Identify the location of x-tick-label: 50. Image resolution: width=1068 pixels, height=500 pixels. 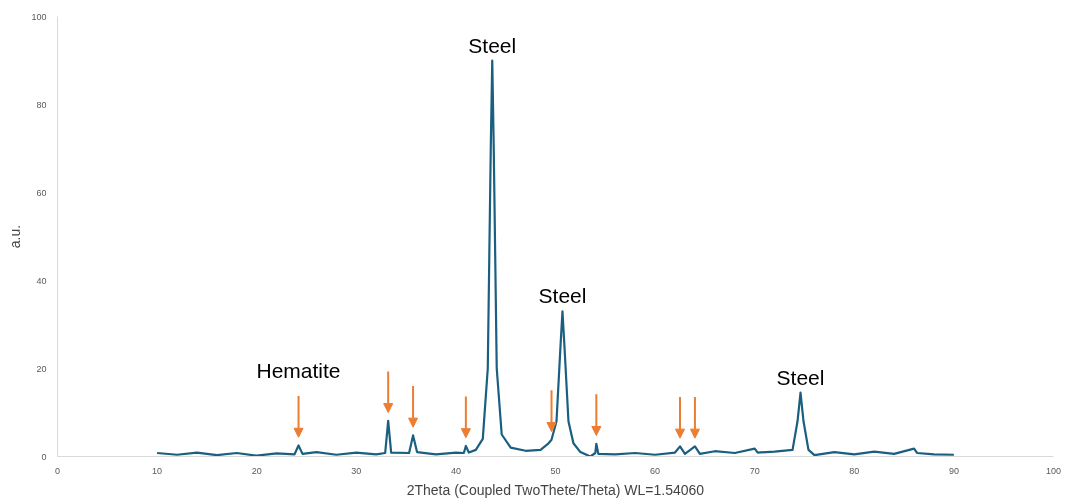
(555, 470).